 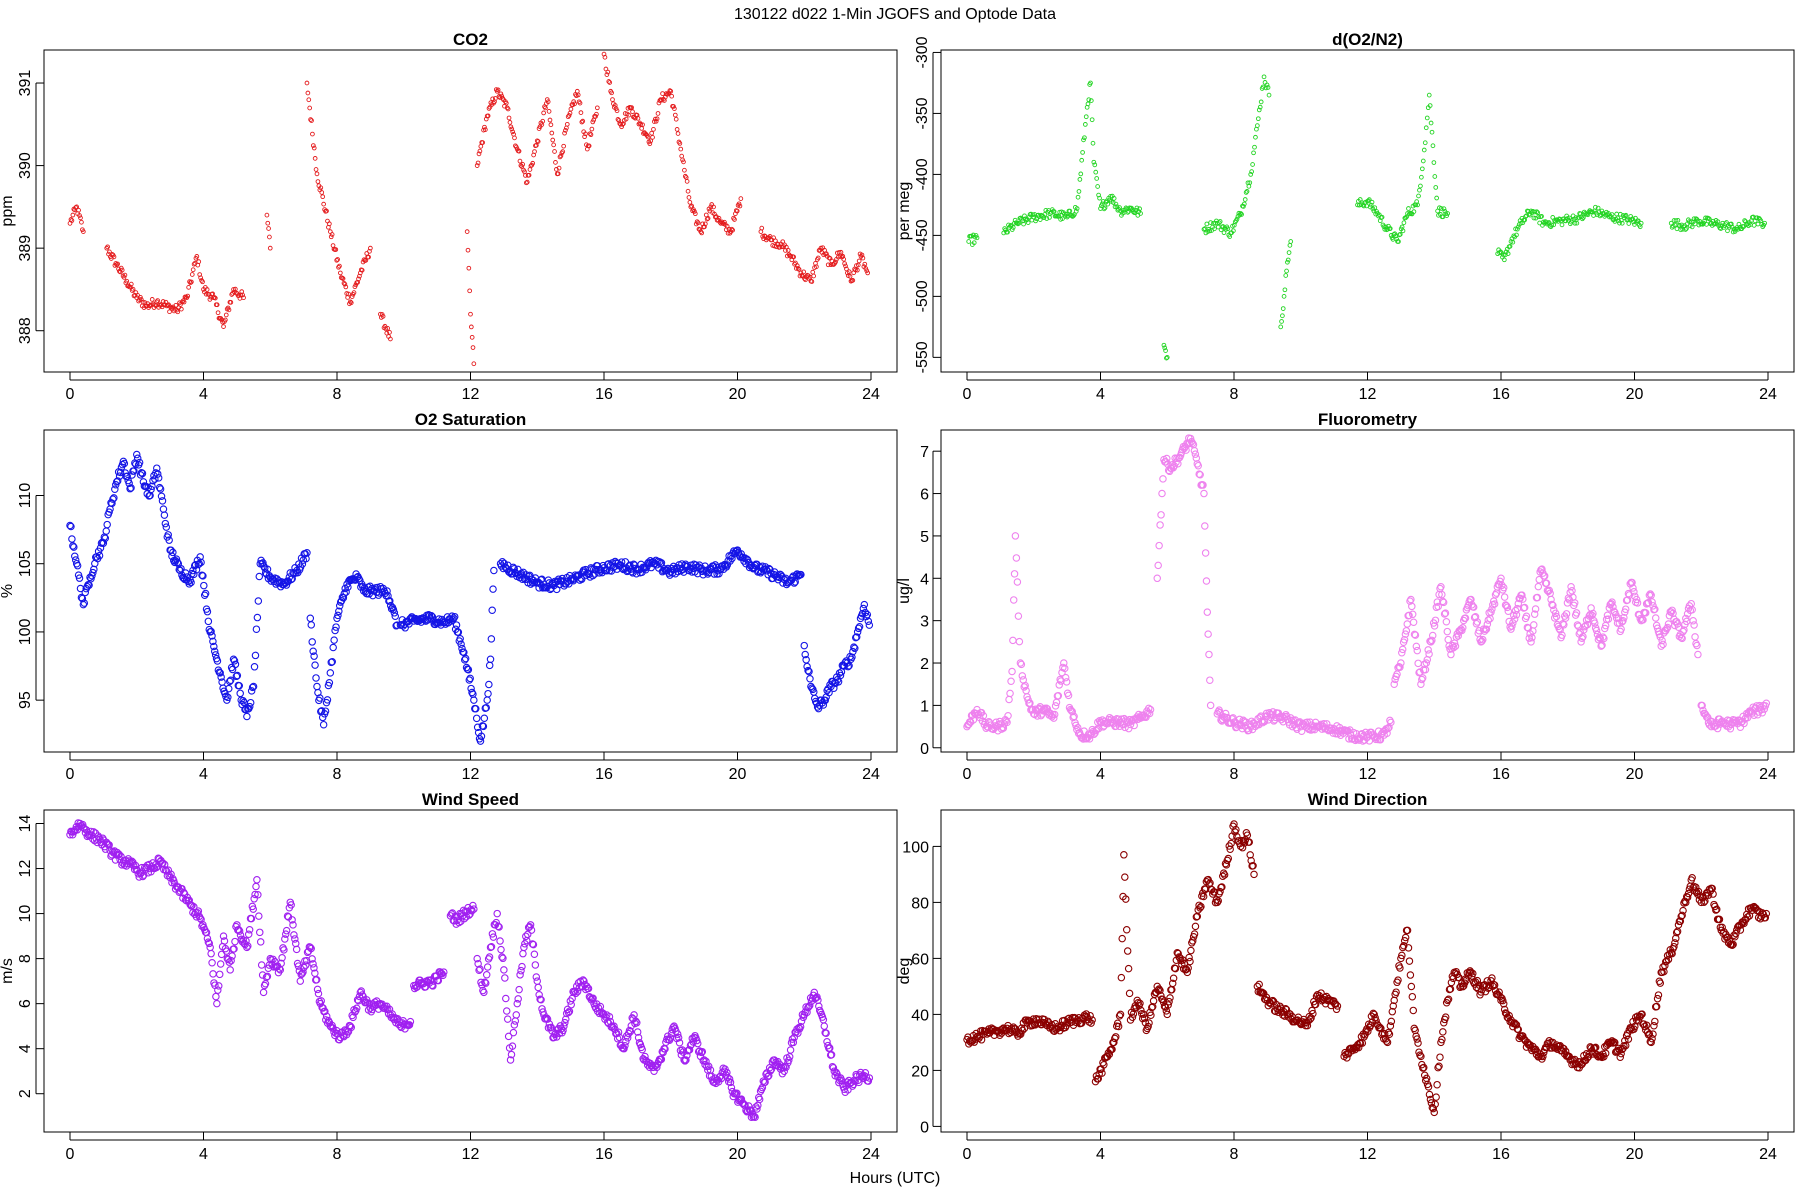 What do you see at coordinates (8, 591) in the screenshot?
I see `y-axis-label: %` at bounding box center [8, 591].